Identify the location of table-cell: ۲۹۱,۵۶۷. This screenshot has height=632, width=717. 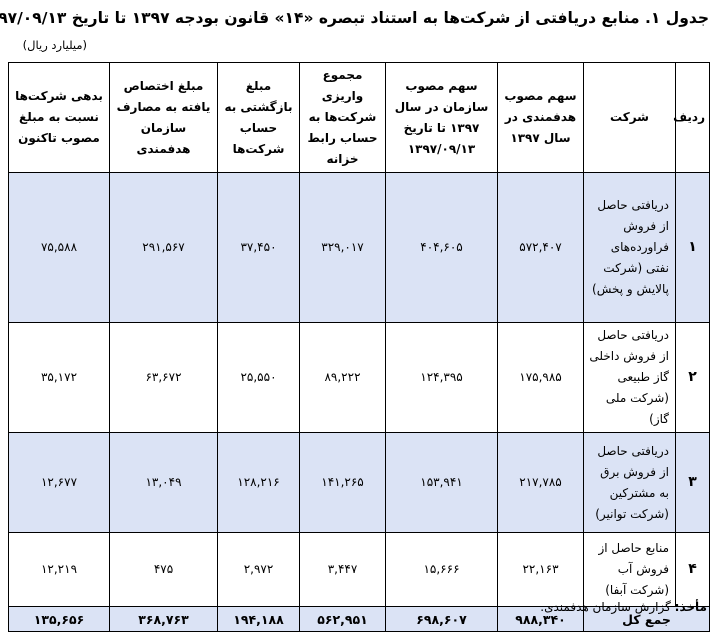
(163, 247).